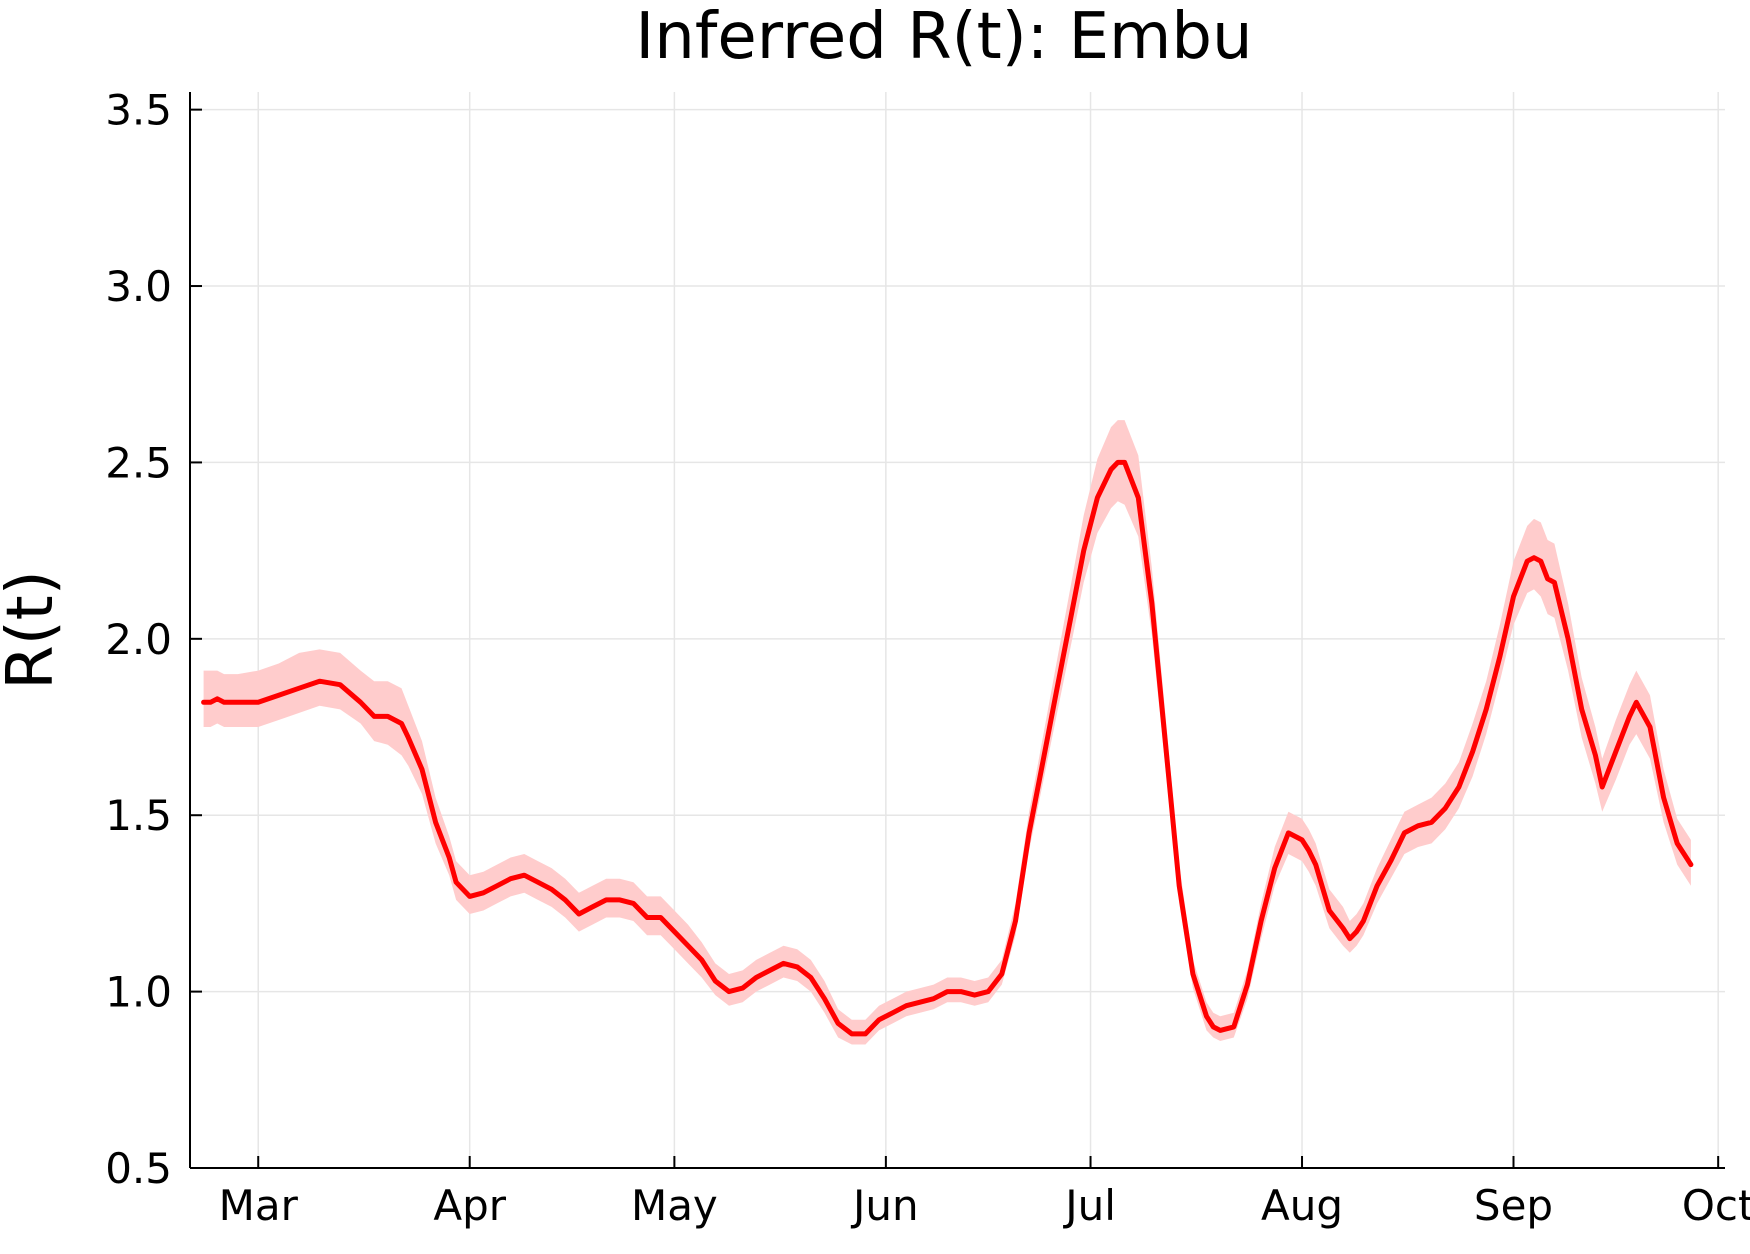  Describe the element at coordinates (34, 630) in the screenshot. I see `y-axis-label: R(t)` at that location.